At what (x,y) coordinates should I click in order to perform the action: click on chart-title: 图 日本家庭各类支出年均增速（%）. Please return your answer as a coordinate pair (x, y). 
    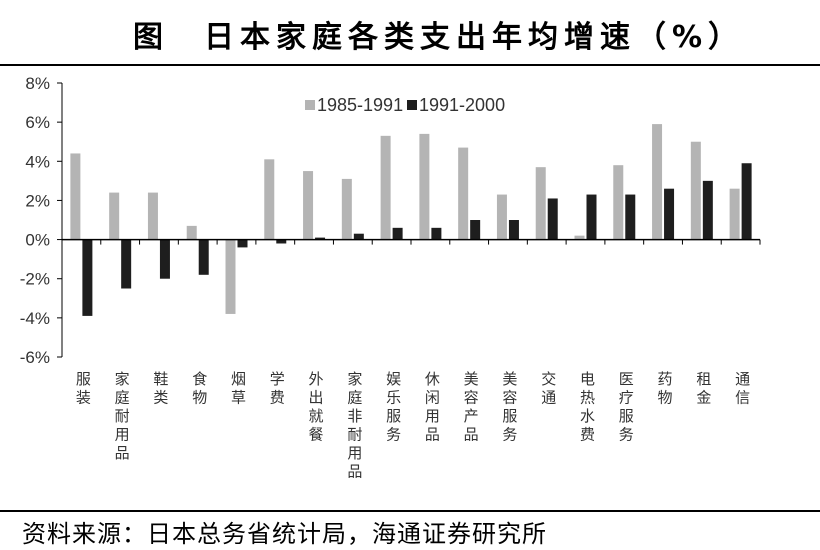
    Looking at the image, I should click on (410, 31).